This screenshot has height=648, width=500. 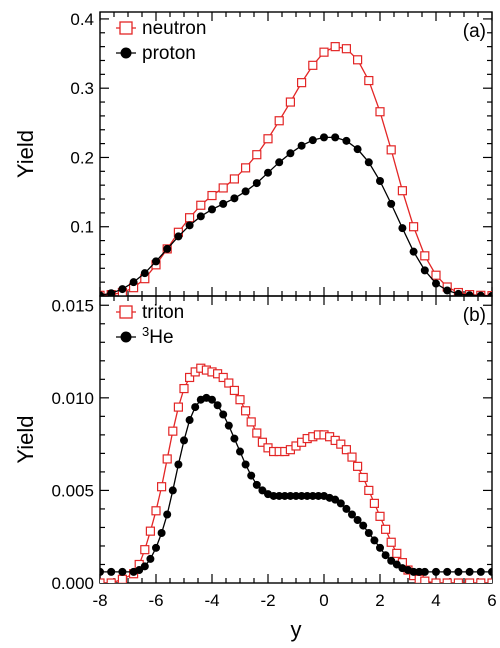 What do you see at coordinates (99, 600) in the screenshot?
I see `x-tick-label: -8` at bounding box center [99, 600].